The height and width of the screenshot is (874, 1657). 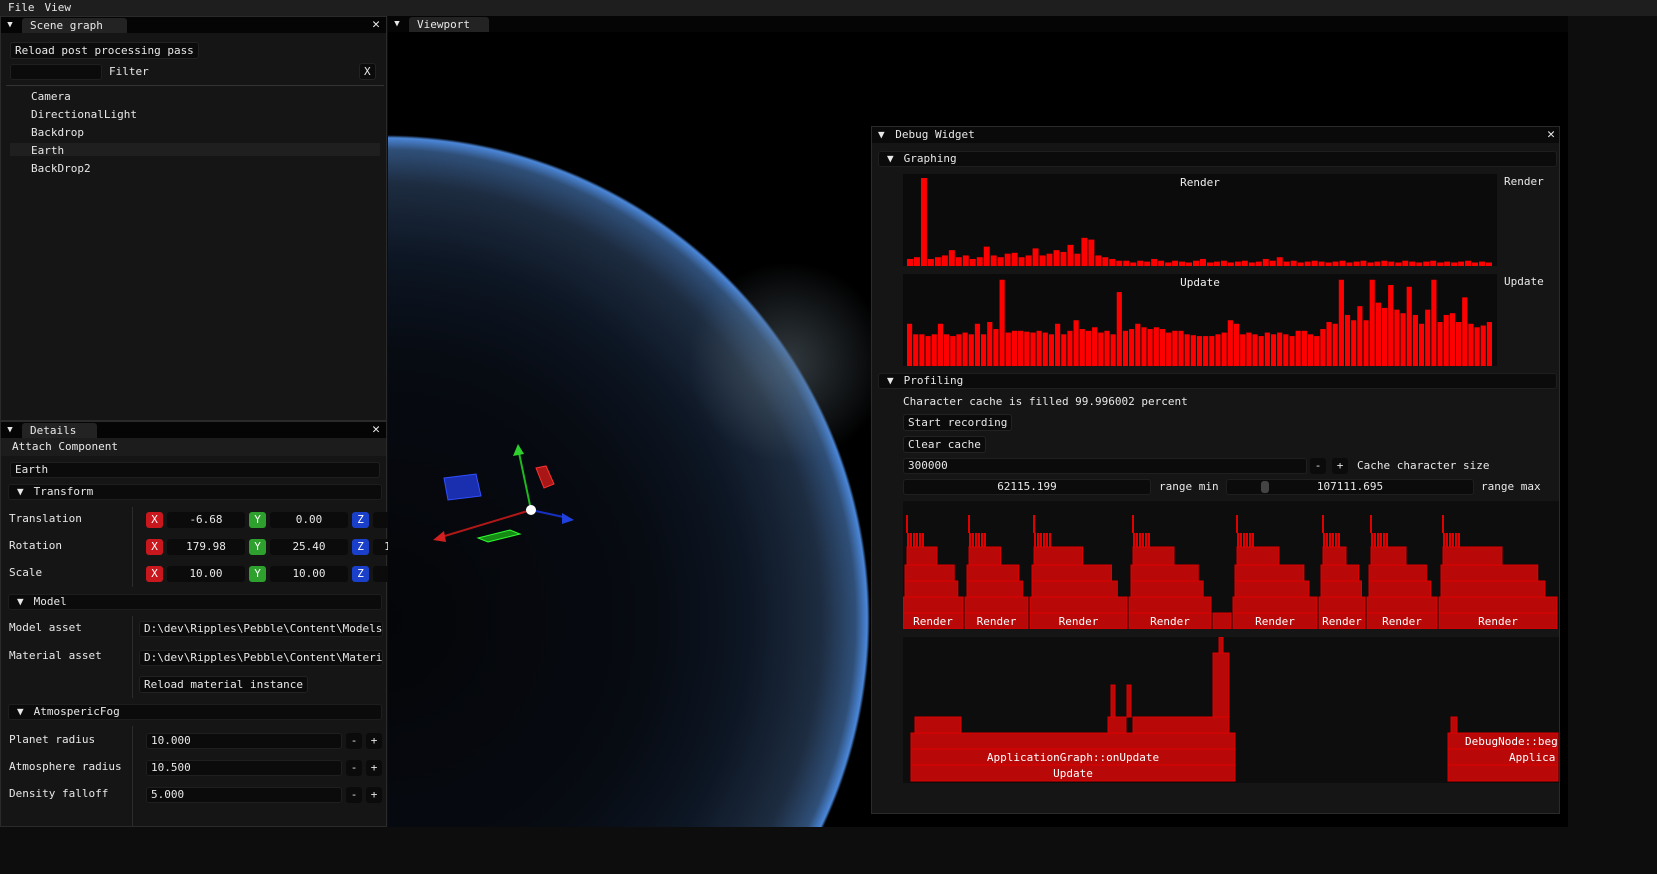 What do you see at coordinates (21, 7) in the screenshot?
I see `menu-file: File` at bounding box center [21, 7].